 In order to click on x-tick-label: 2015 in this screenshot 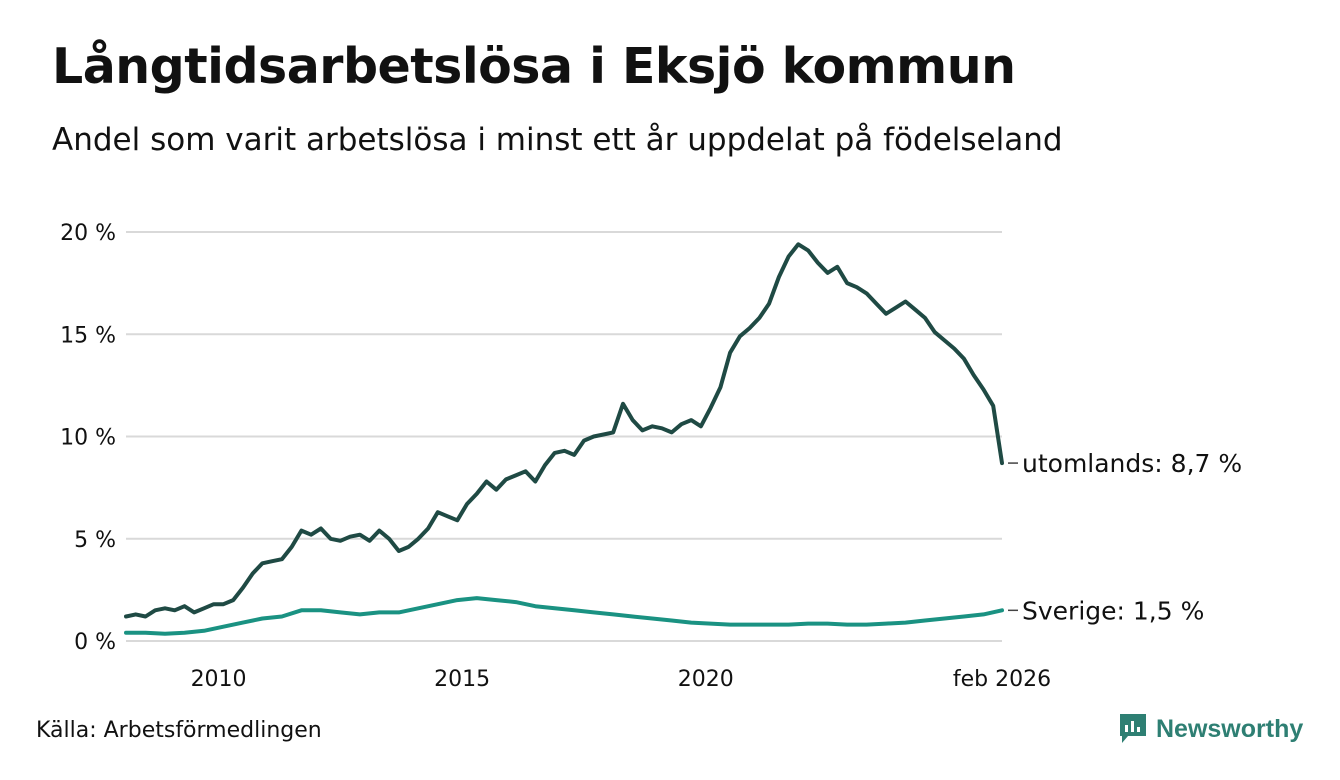, I will do `click(462, 679)`.